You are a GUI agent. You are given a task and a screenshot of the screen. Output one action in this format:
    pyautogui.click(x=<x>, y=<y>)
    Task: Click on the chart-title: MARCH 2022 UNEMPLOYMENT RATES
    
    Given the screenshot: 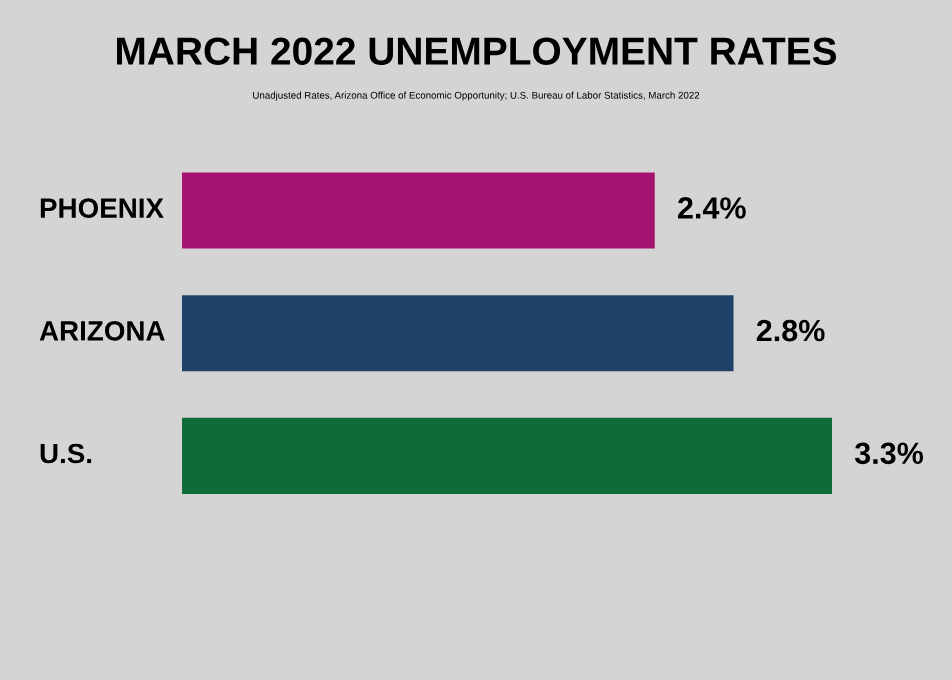 What is the action you would take?
    pyautogui.click(x=477, y=51)
    